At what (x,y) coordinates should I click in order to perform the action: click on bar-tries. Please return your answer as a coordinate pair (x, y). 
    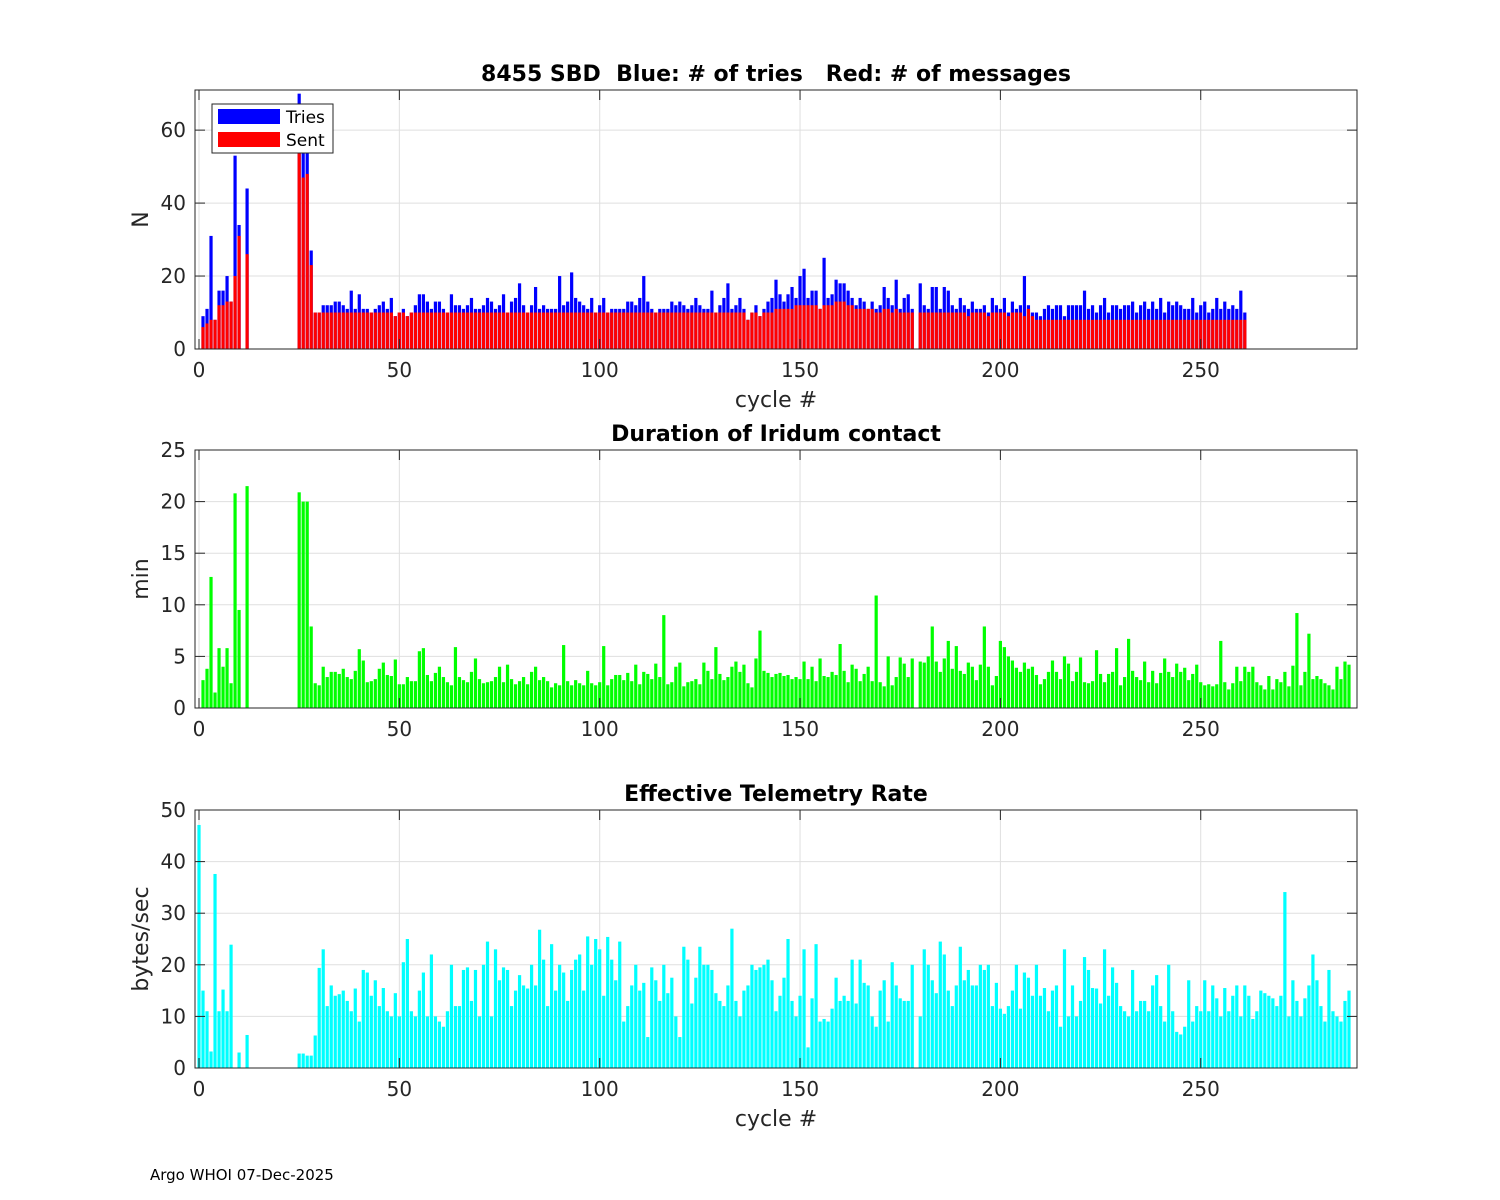
    Looking at the image, I should click on (1024, 312).